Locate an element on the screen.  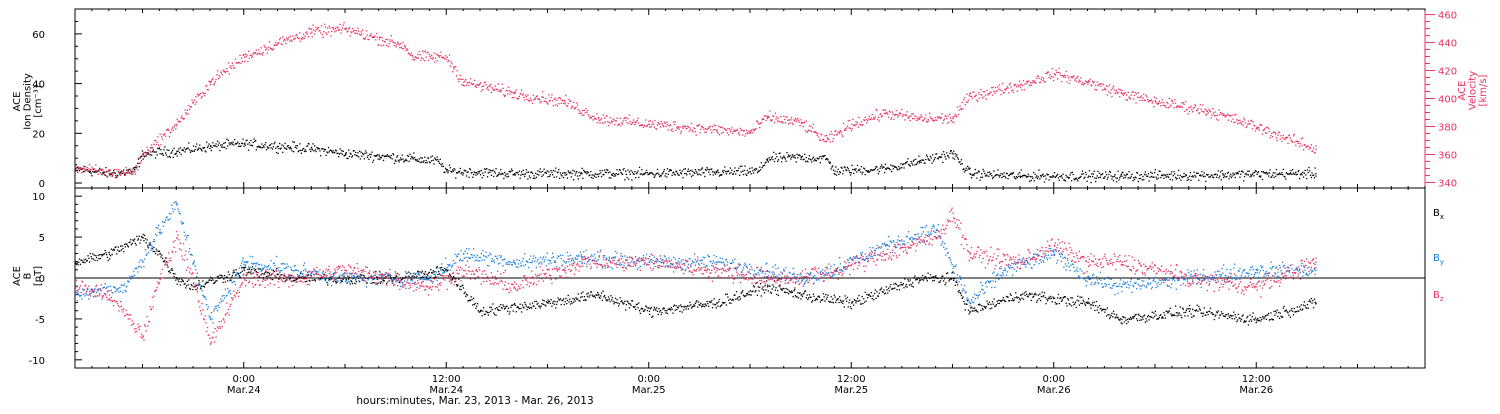
x-tick-date-label: Mar.26 is located at coordinates (1256, 390).